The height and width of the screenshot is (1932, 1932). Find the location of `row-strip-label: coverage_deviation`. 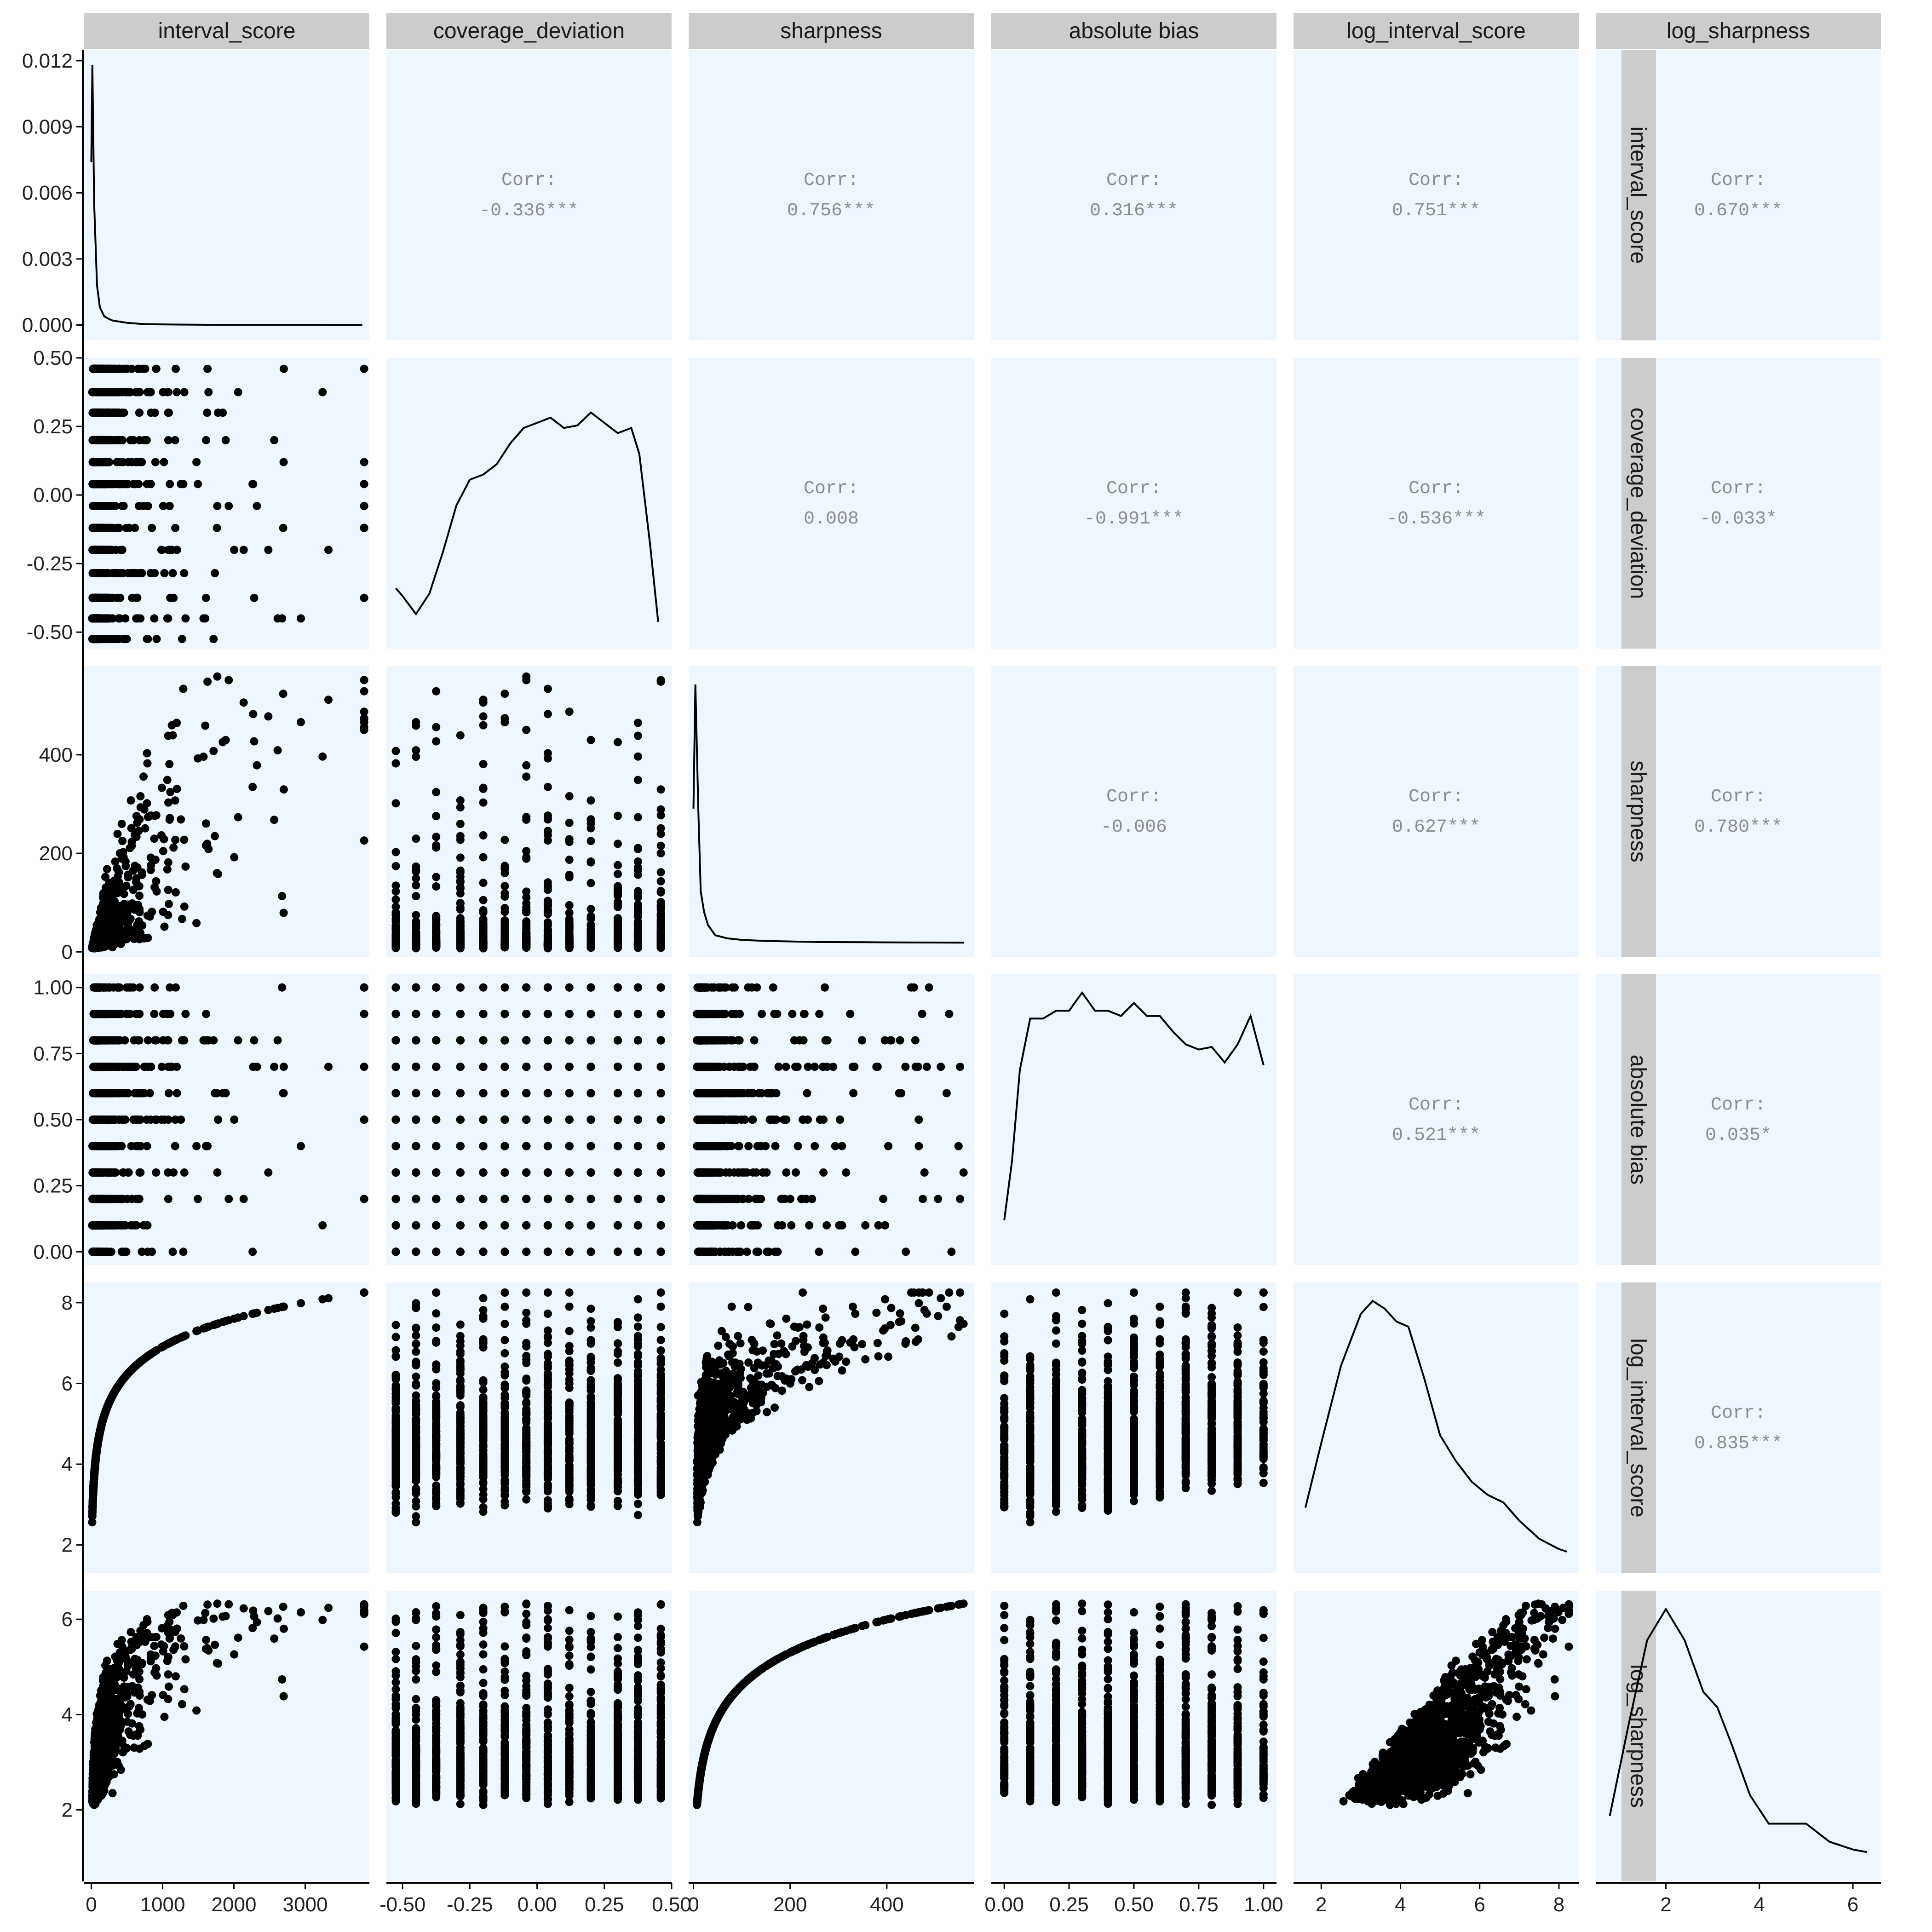

row-strip-label: coverage_deviation is located at coordinates (1638, 503).